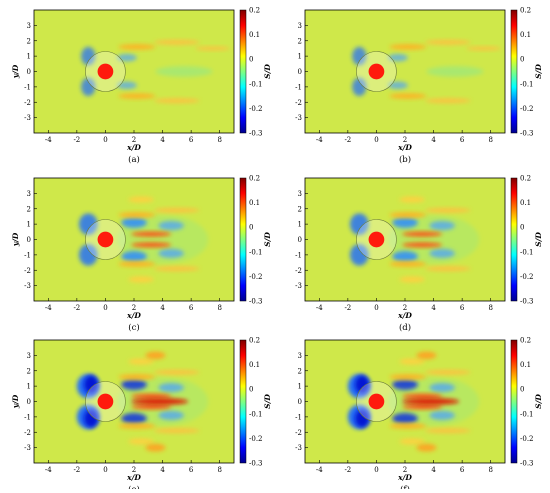 This screenshot has height=493, width=550. What do you see at coordinates (29, 72) in the screenshot?
I see `y-tick-label: 0` at bounding box center [29, 72].